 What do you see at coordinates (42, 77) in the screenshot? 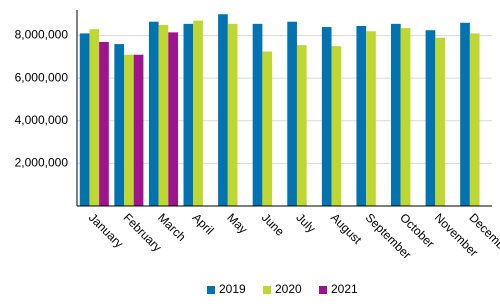
I see `y-tick-label: 6,000,000` at bounding box center [42, 77].